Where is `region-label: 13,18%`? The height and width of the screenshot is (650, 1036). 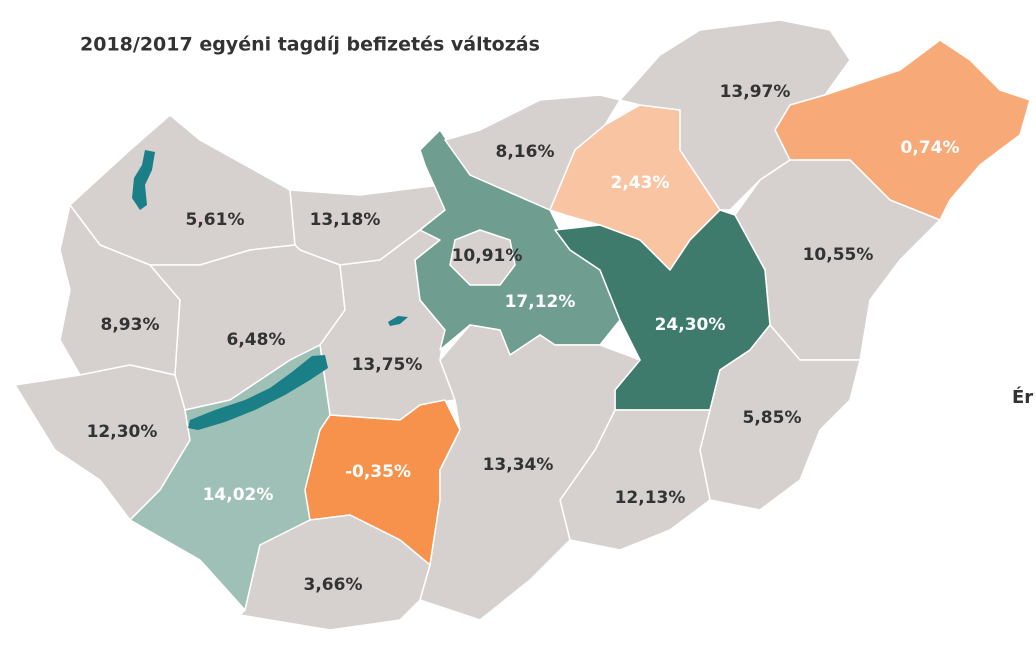
region-label: 13,18% is located at coordinates (345, 220).